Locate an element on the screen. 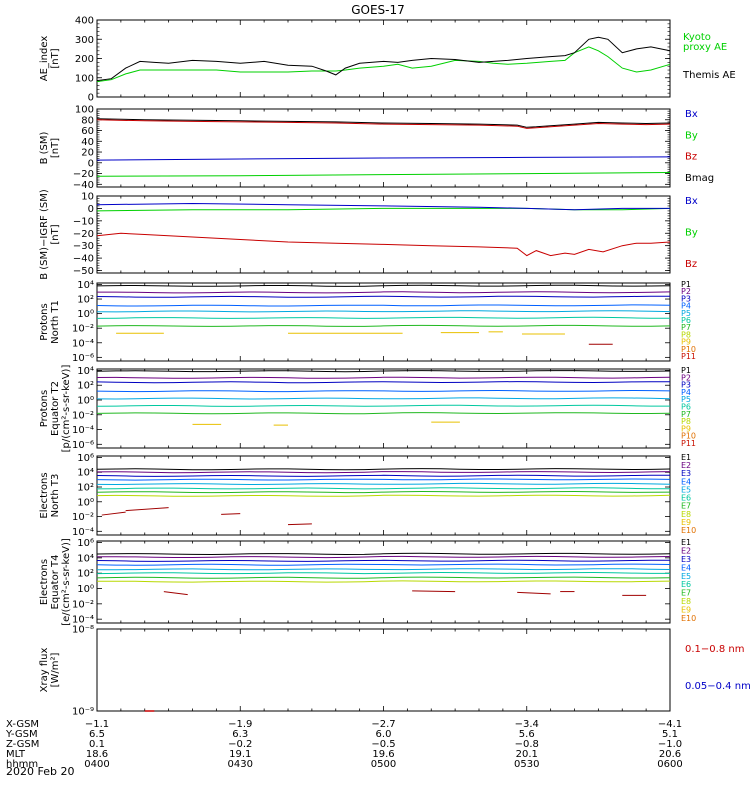  y-tick-label: 10⁰ is located at coordinates (85, 314).